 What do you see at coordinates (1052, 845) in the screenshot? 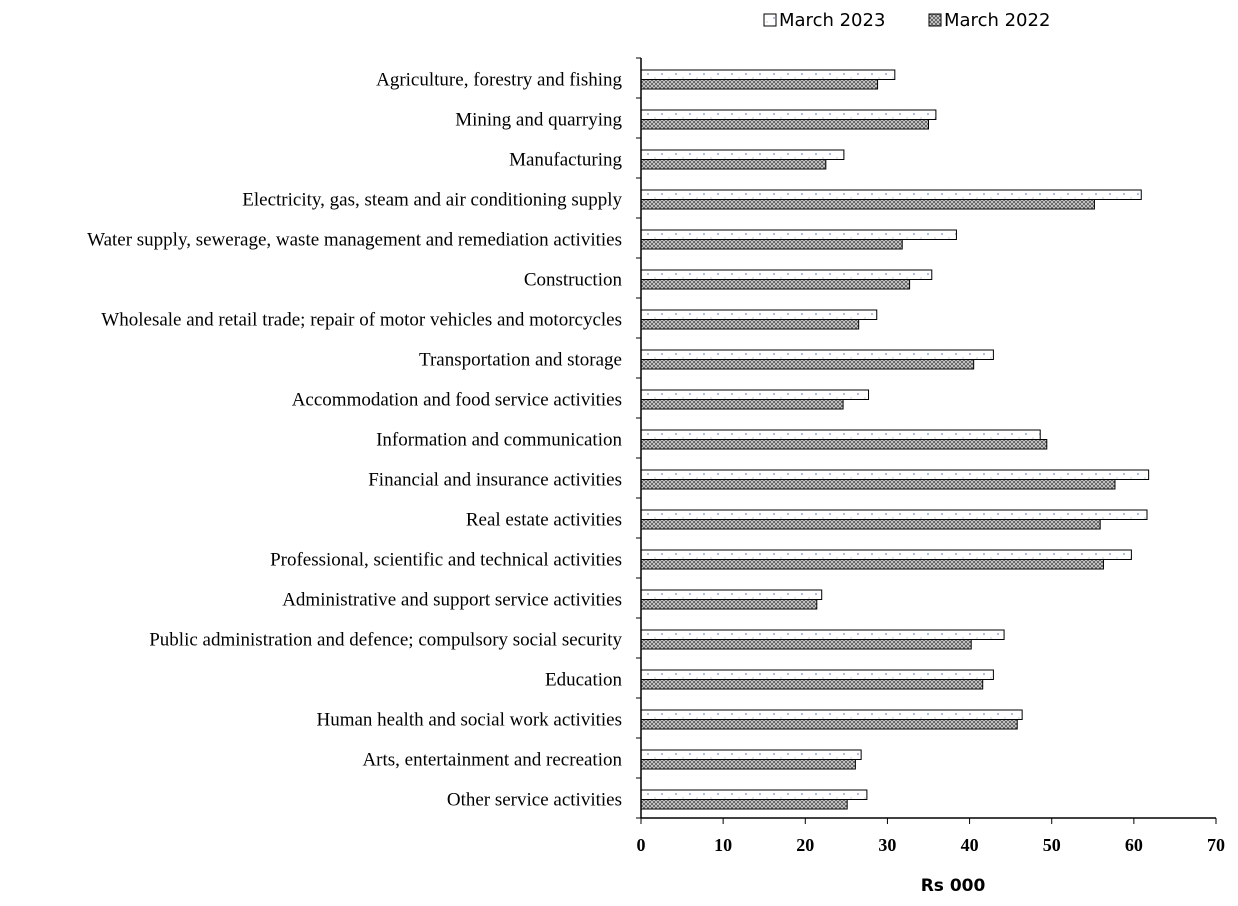
I see `x-tick-label: 50` at bounding box center [1052, 845].